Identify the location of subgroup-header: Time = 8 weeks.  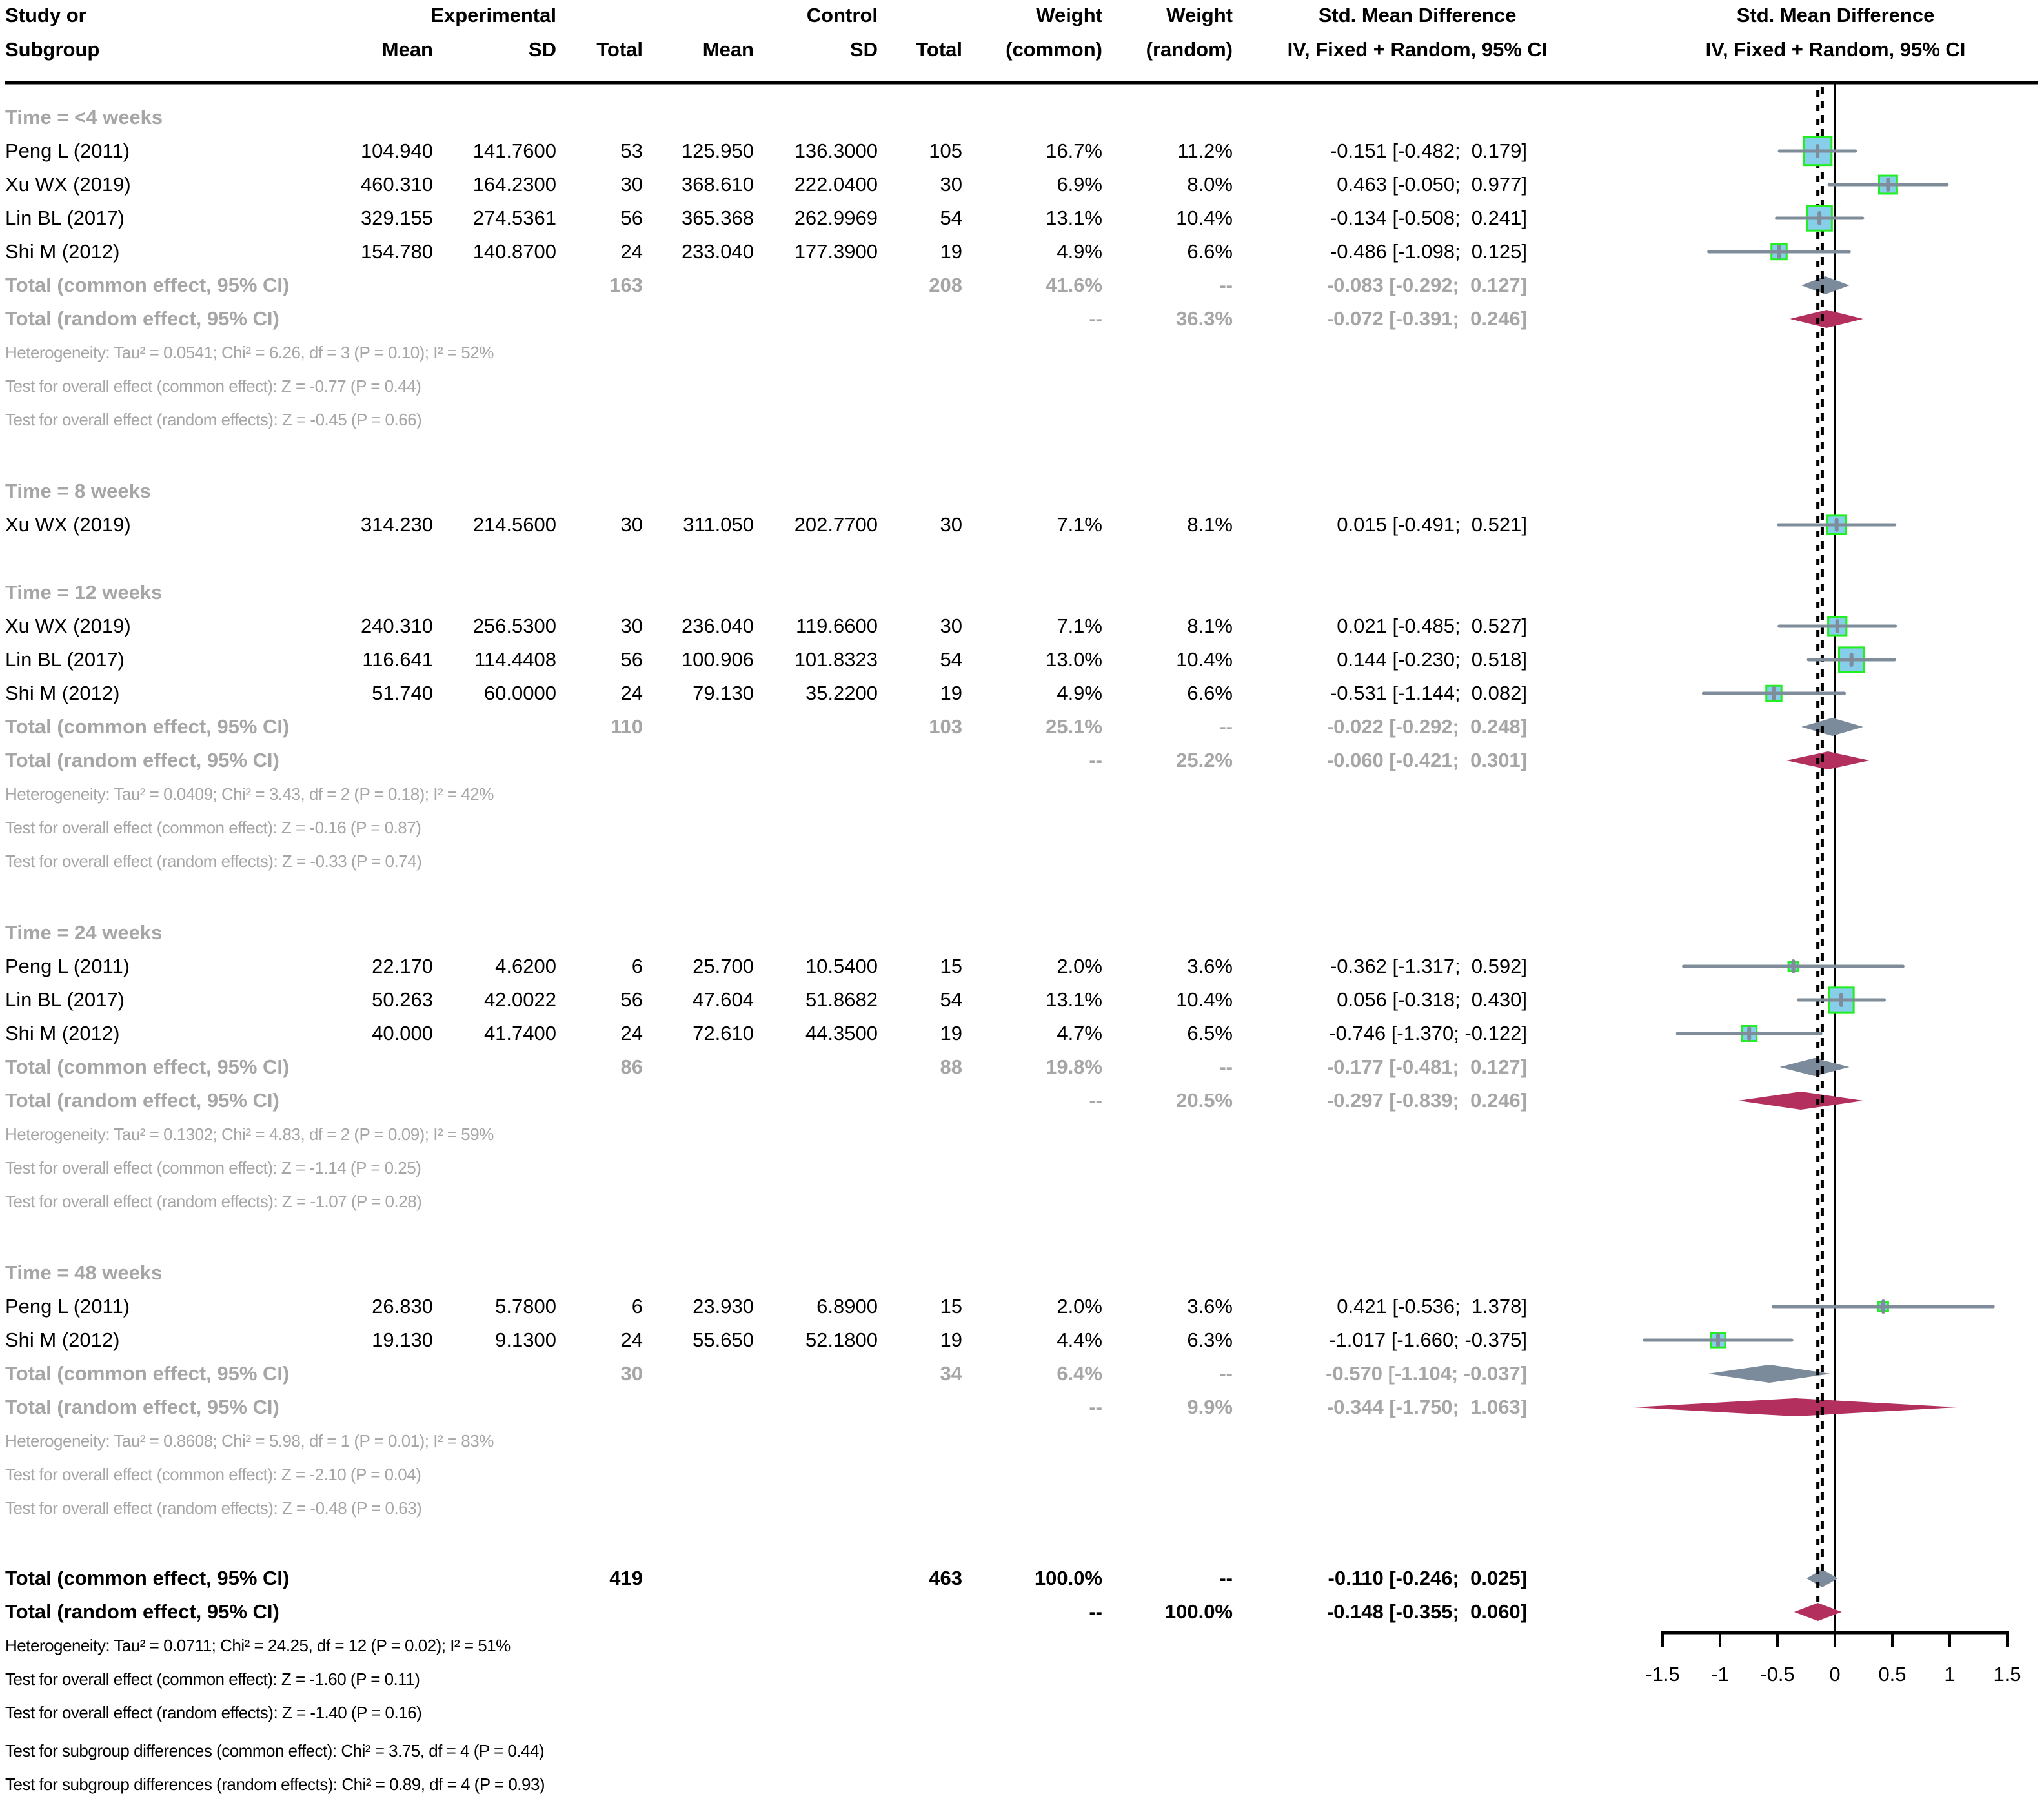
(1022, 491).